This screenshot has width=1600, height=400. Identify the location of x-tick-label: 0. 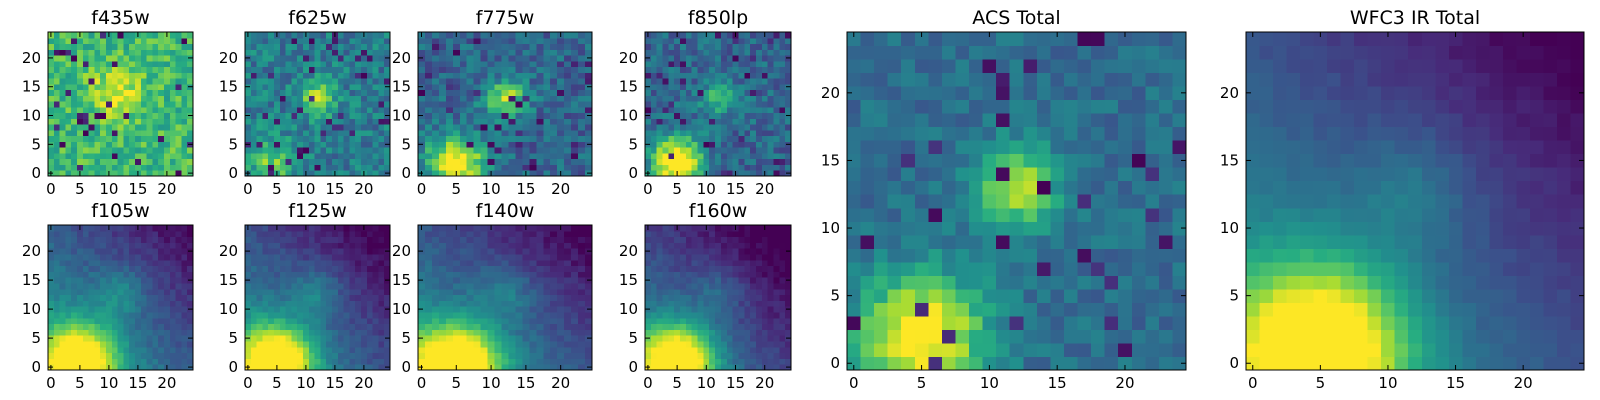
(648, 189).